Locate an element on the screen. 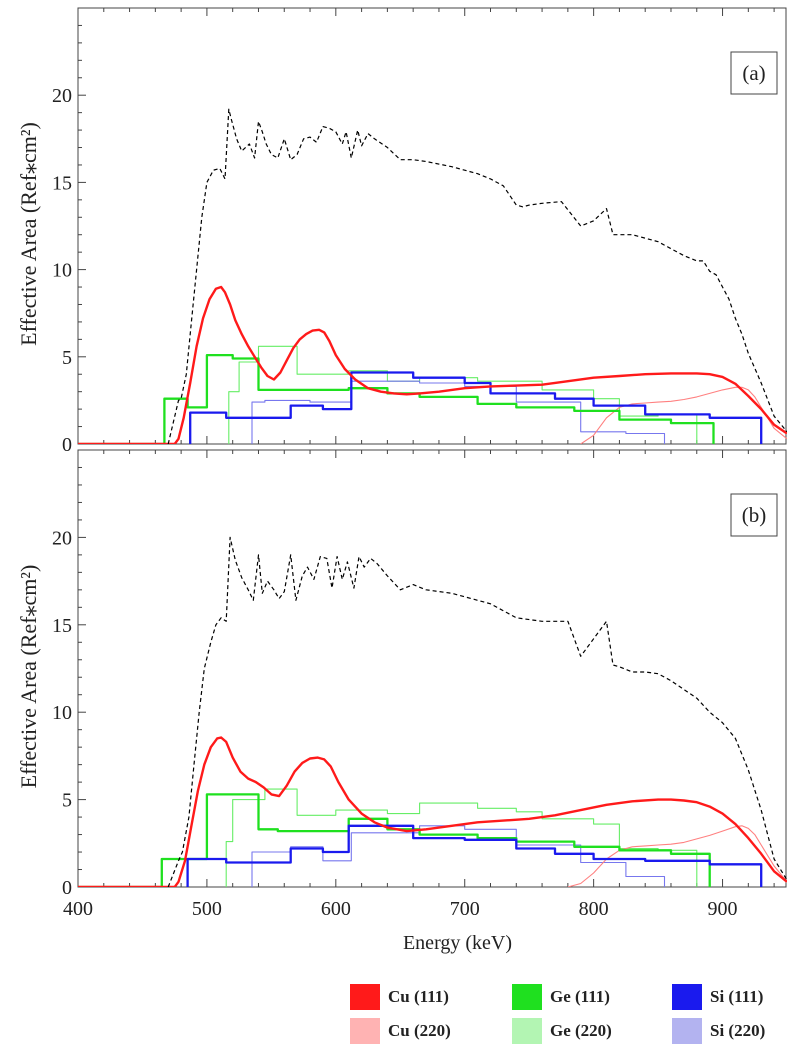 Image resolution: width=787 pixels, height=1051 pixels. legend-label: Cu (220) is located at coordinates (419, 1030).